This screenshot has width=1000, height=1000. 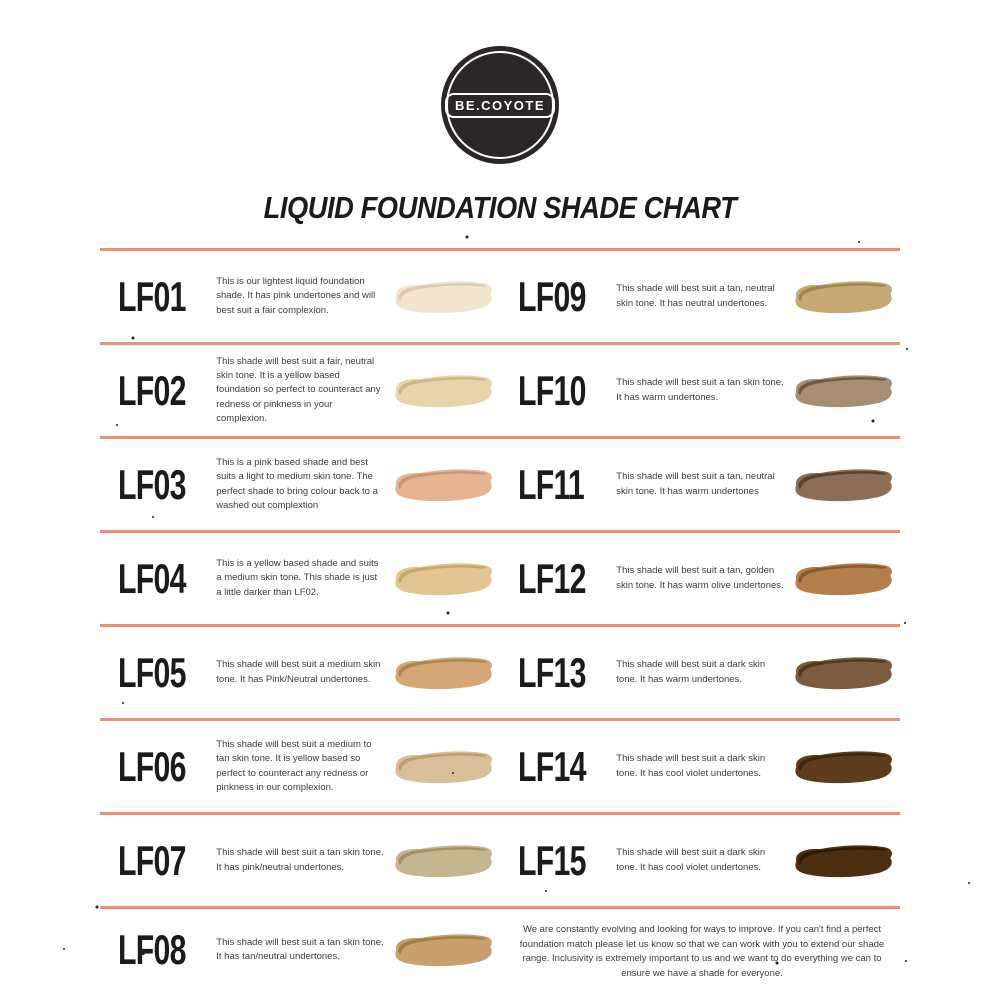 I want to click on shade-code: LF08, so click(x=152, y=949).